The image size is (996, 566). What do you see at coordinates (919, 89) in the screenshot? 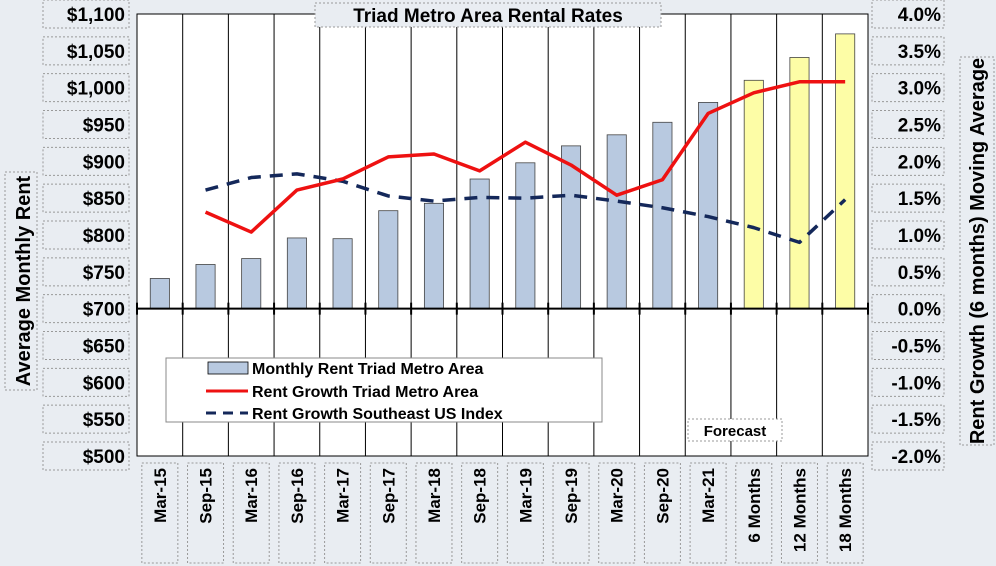
I see `y2-tick-label: 3.0%` at bounding box center [919, 89].